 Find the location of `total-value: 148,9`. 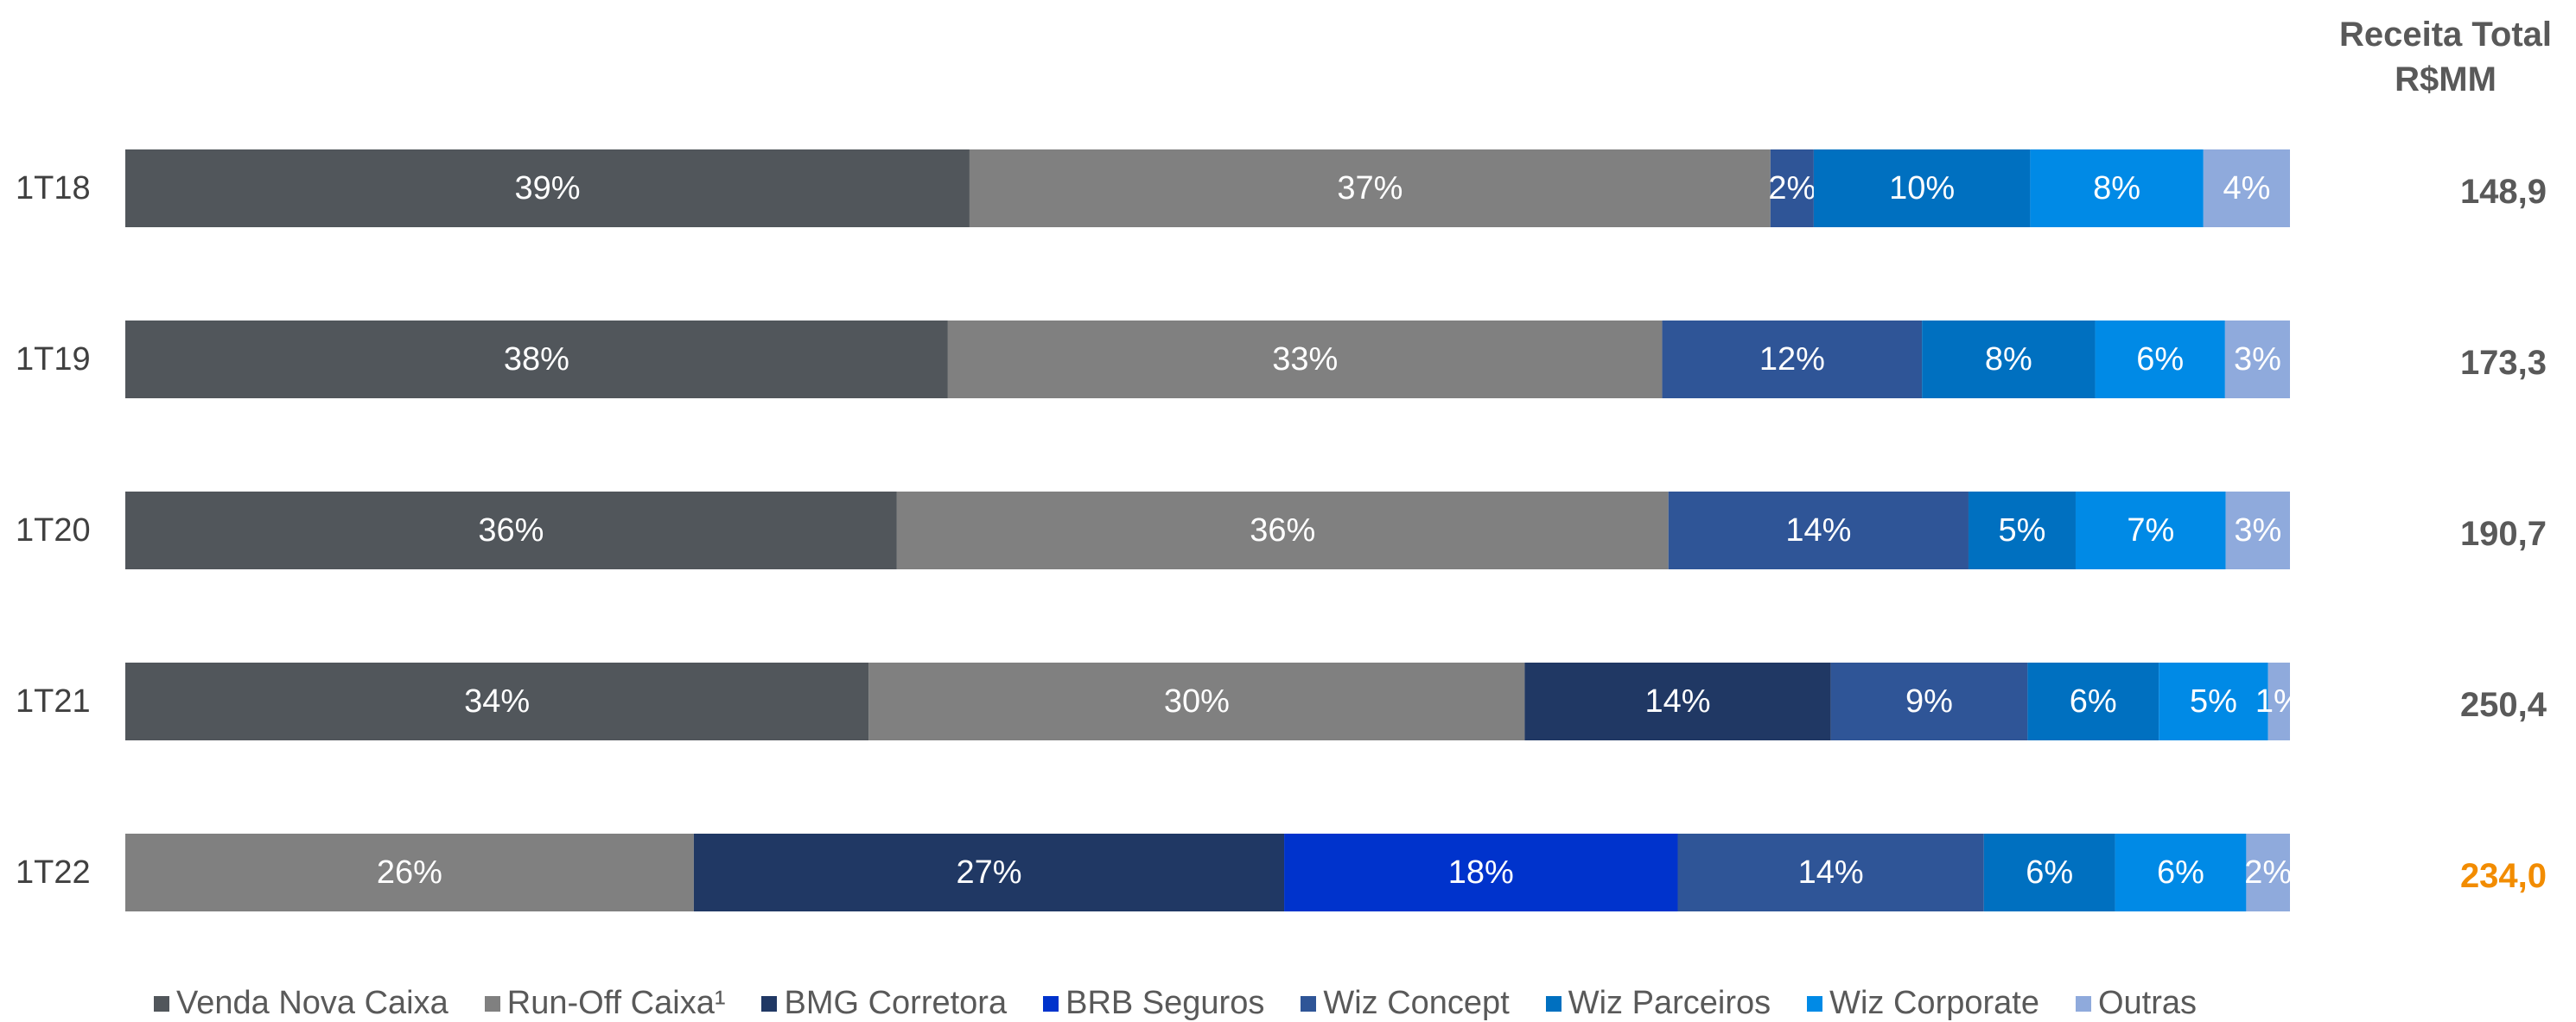

total-value: 148,9 is located at coordinates (2503, 192).